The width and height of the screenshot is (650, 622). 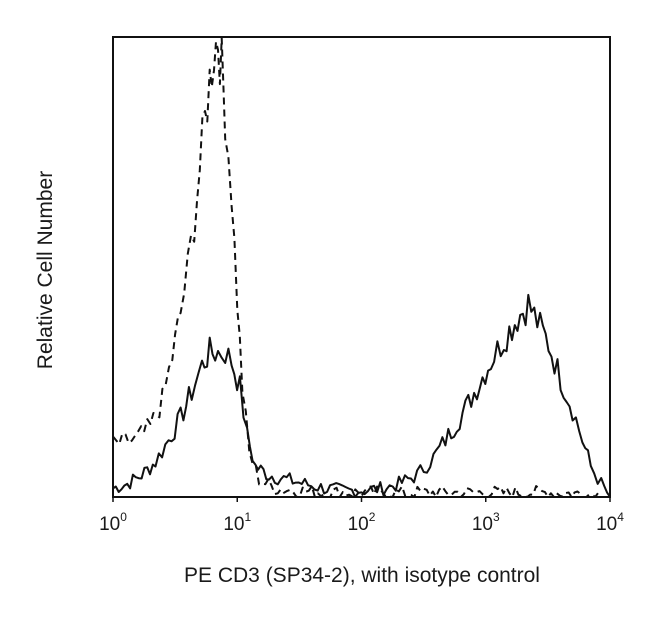 I want to click on x-axis-label: PE CD3 (SP34-2), with isotype control, so click(x=362, y=575).